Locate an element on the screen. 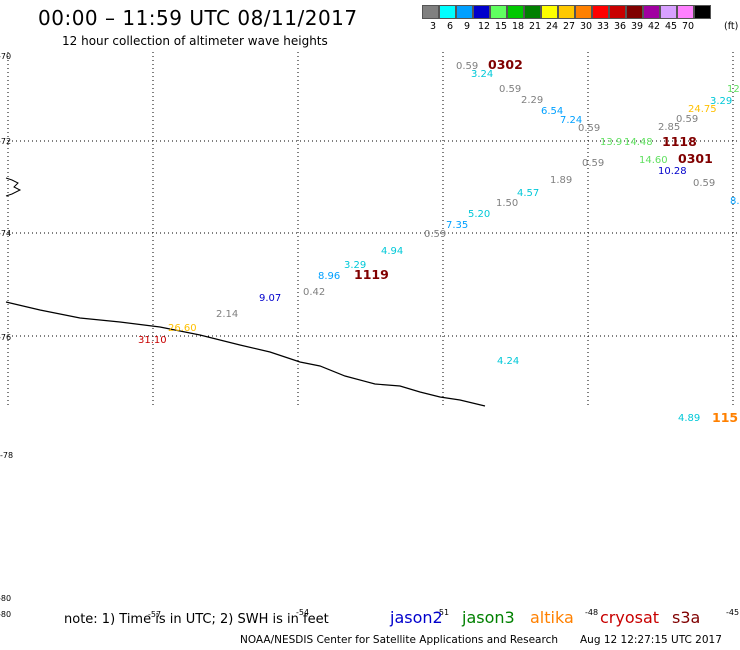 The height and width of the screenshot is (650, 740). lat-label: -70 is located at coordinates (5, 56).